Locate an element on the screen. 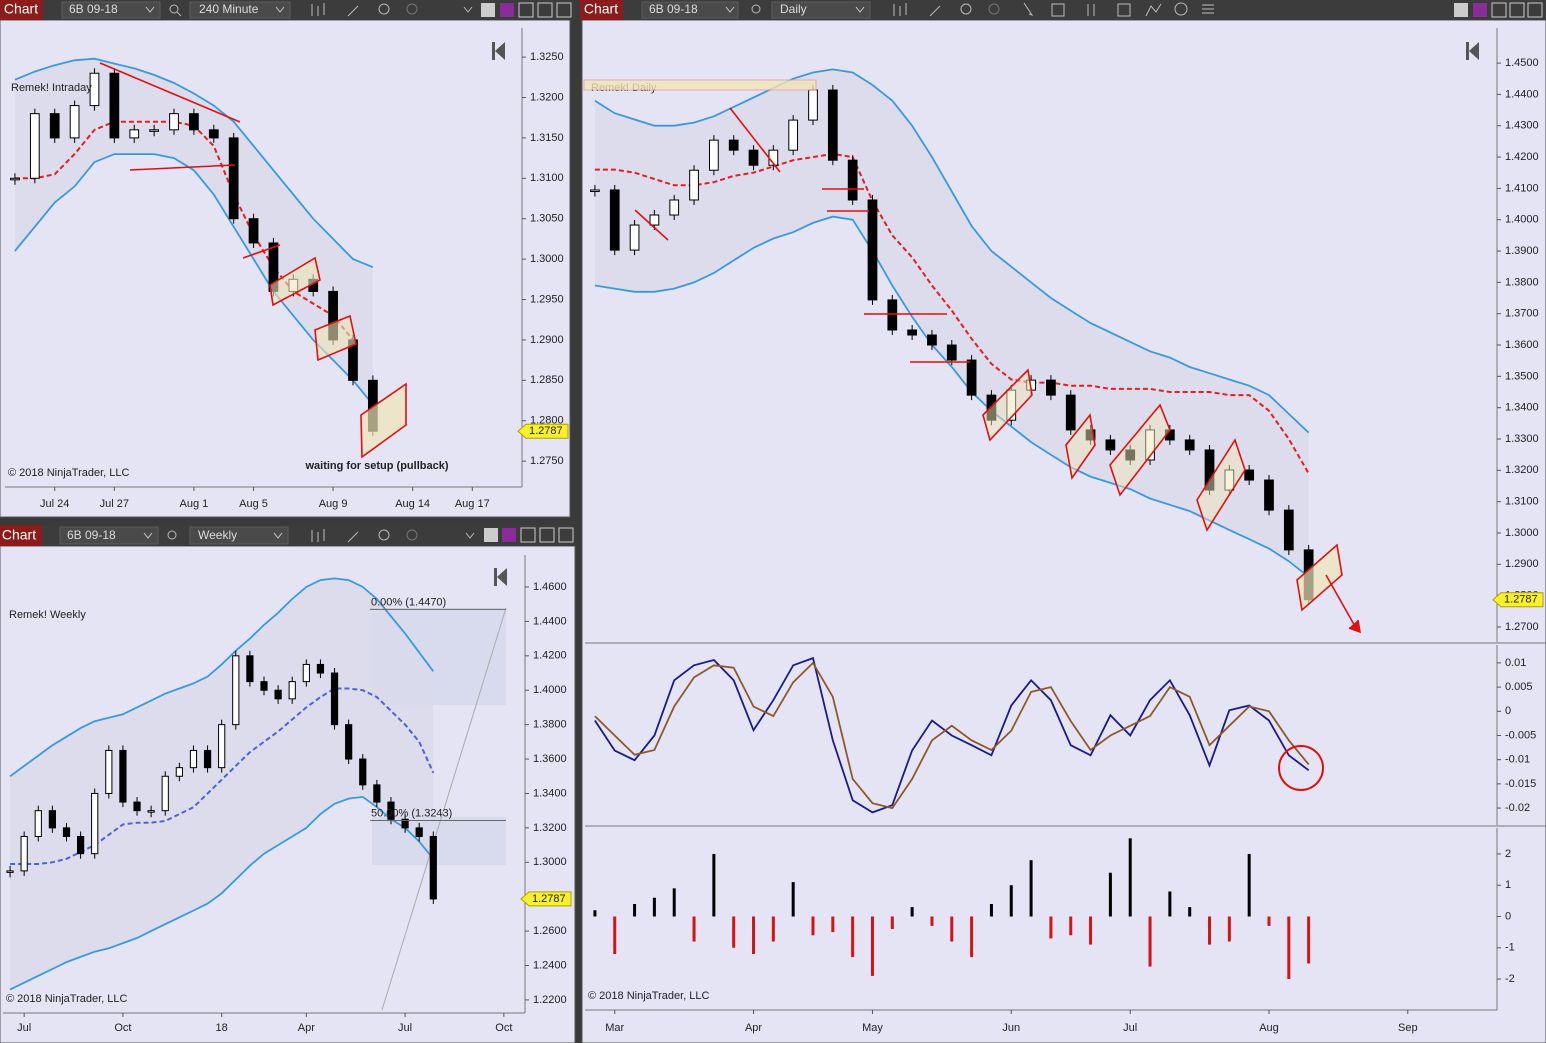 This screenshot has height=1043, width=1546. x-tick-label: Sep is located at coordinates (1408, 1028).